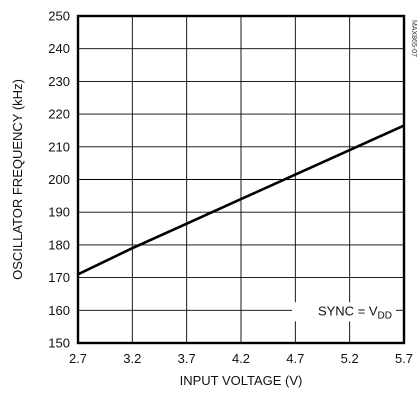 The width and height of the screenshot is (417, 402). I want to click on y-tick-label-10: 150, so click(59, 343).